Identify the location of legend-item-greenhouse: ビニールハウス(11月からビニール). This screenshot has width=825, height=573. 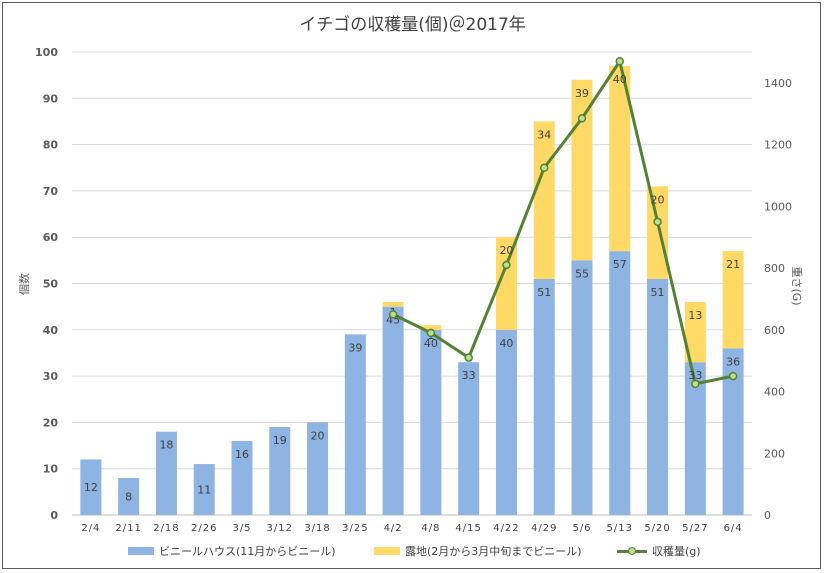
(232, 551).